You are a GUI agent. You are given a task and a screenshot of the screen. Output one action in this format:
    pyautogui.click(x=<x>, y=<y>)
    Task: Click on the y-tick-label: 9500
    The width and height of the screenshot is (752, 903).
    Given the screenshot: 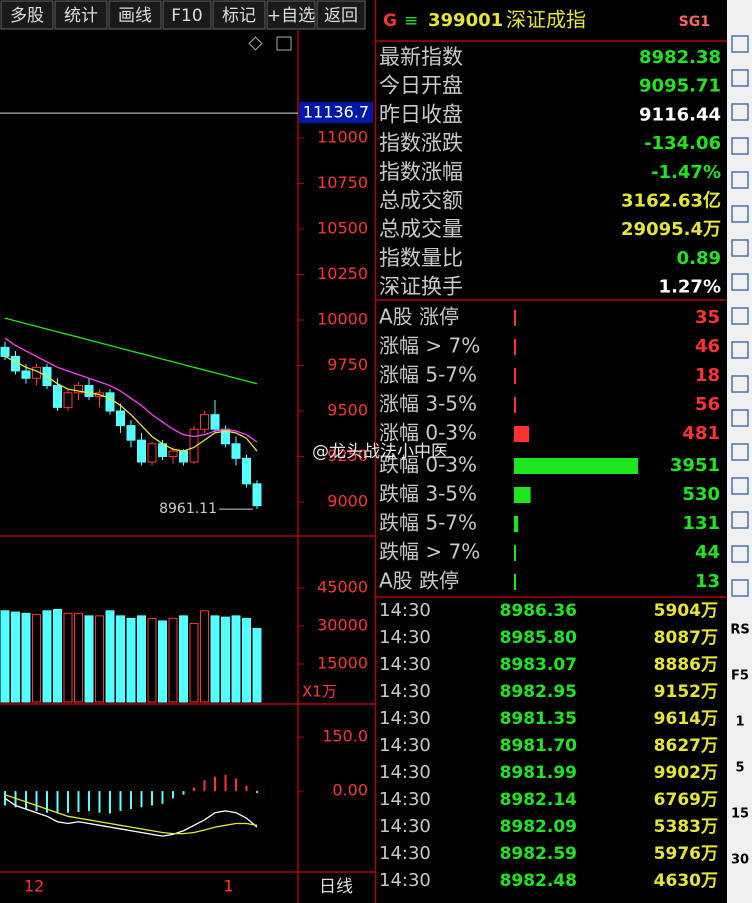 What is the action you would take?
    pyautogui.click(x=347, y=410)
    